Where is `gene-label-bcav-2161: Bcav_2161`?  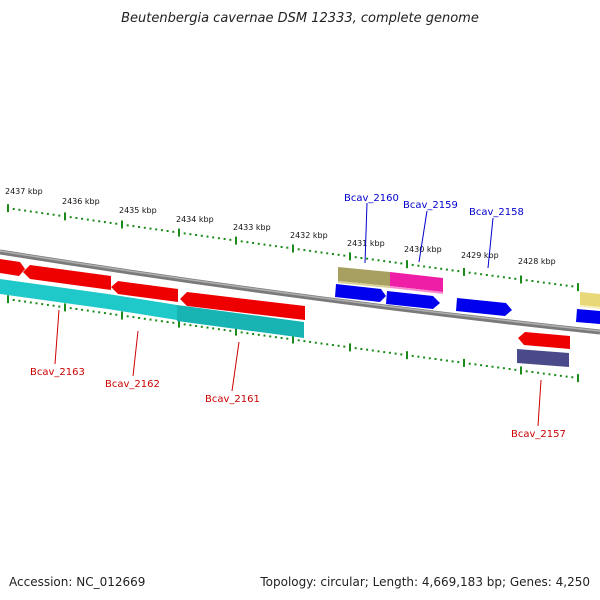 gene-label-bcav-2161: Bcav_2161 is located at coordinates (232, 399).